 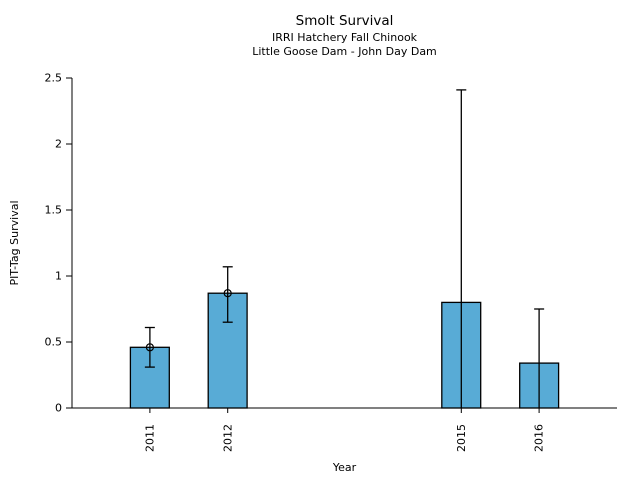 I want to click on x-tick-label-2016: 2016, so click(x=539, y=438).